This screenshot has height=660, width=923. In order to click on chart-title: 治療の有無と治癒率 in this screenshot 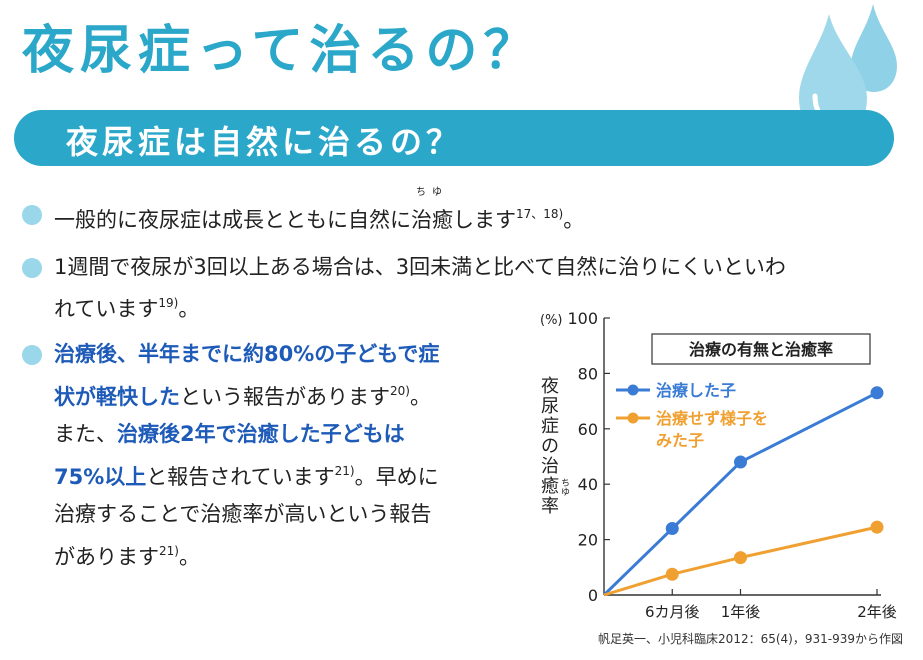, I will do `click(761, 349)`.